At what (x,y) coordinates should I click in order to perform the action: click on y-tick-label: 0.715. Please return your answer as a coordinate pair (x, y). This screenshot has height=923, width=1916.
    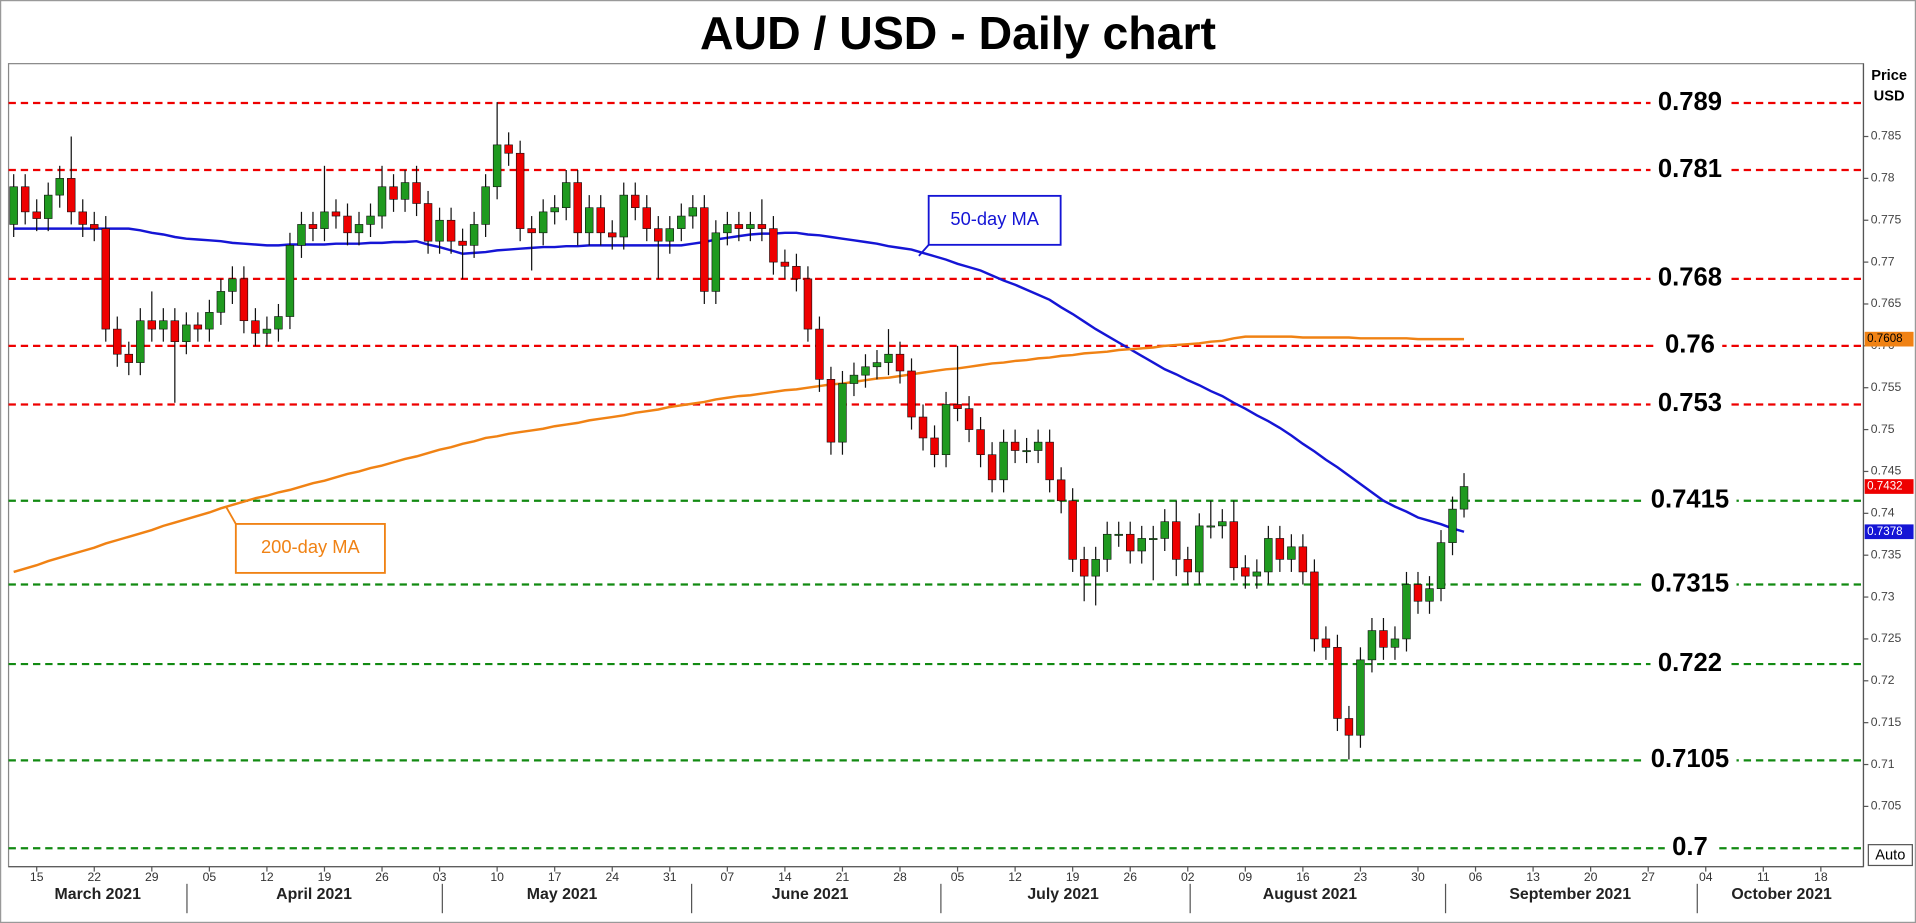
    Looking at the image, I should click on (1886, 722).